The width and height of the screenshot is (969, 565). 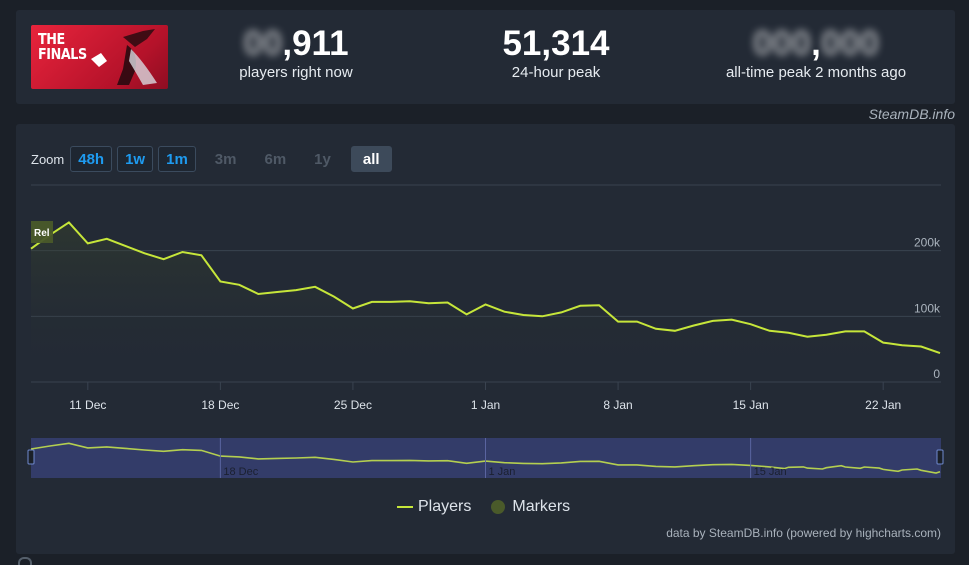 What do you see at coordinates (503, 458) in the screenshot?
I see `navigator-ticks: 18 Dec 1 Jan 15 Jan` at bounding box center [503, 458].